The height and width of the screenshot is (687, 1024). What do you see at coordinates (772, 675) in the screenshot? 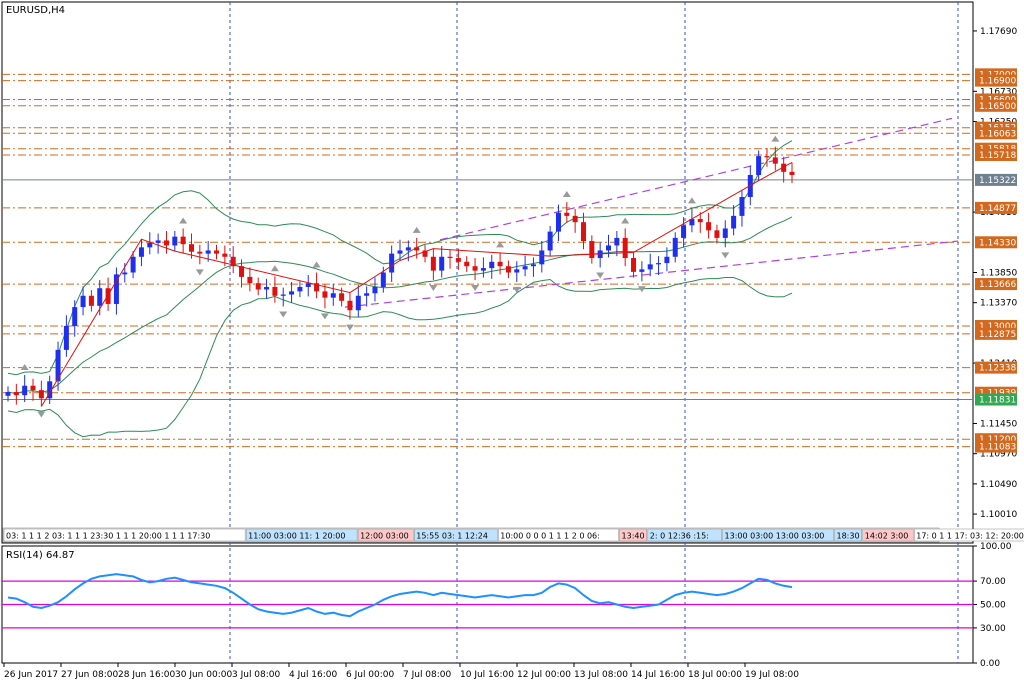
I see `date-tick-label: 19 Jul 08:00` at bounding box center [772, 675].